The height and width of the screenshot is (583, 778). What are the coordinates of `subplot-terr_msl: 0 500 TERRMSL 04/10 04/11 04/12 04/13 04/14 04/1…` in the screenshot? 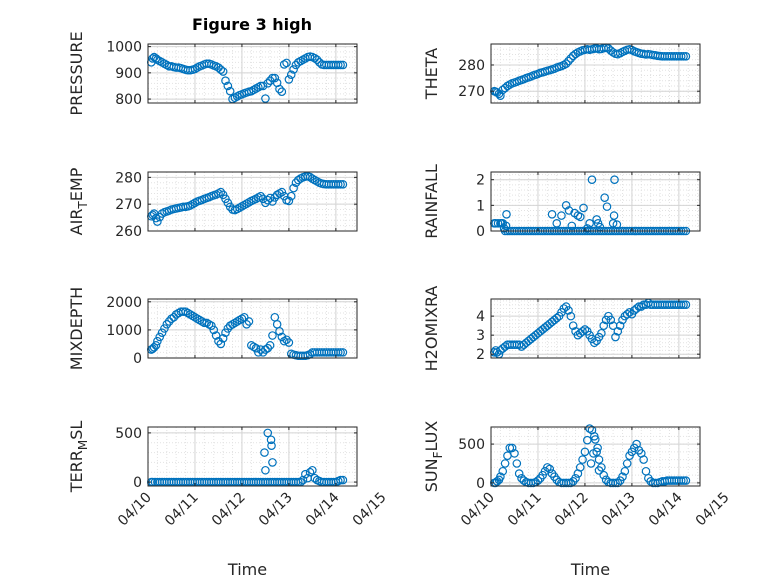 It's located at (228, 500).